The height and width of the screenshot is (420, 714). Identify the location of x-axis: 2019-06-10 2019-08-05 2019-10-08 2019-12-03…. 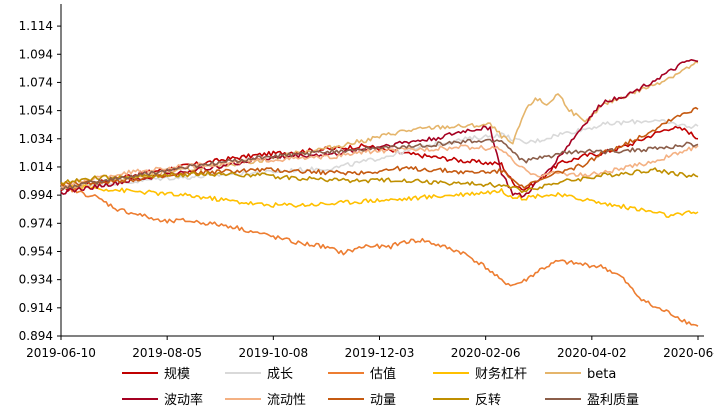
(370, 347).